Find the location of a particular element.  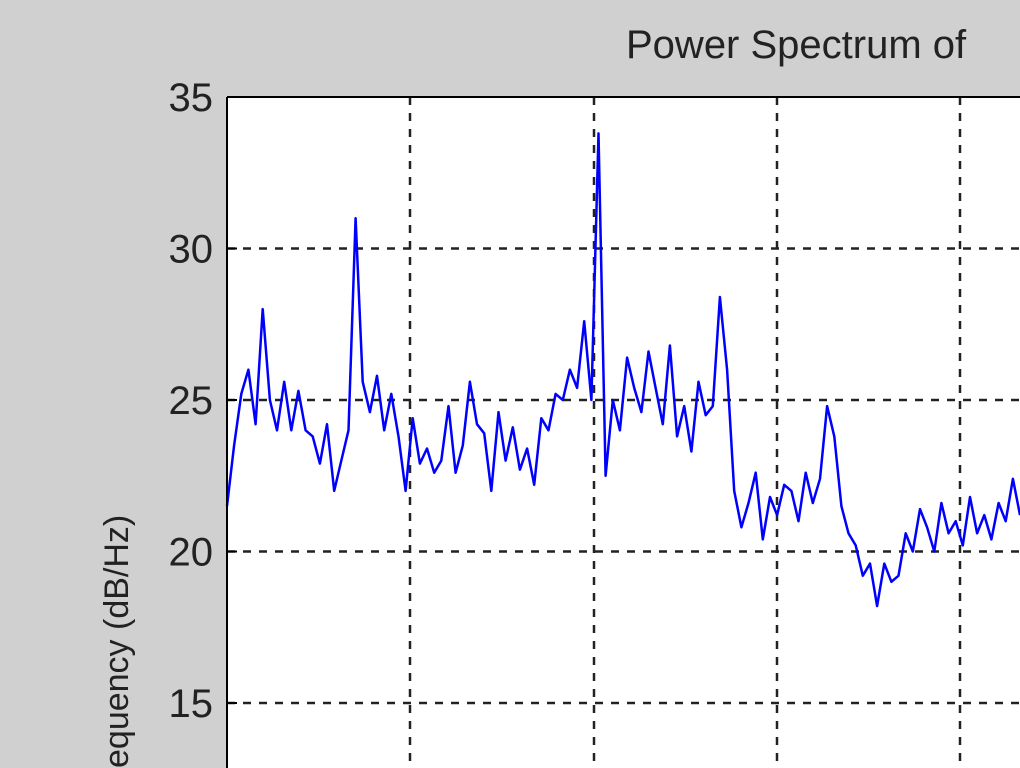

y-axis-label: equency (dB/Hz) is located at coordinates (117, 641).